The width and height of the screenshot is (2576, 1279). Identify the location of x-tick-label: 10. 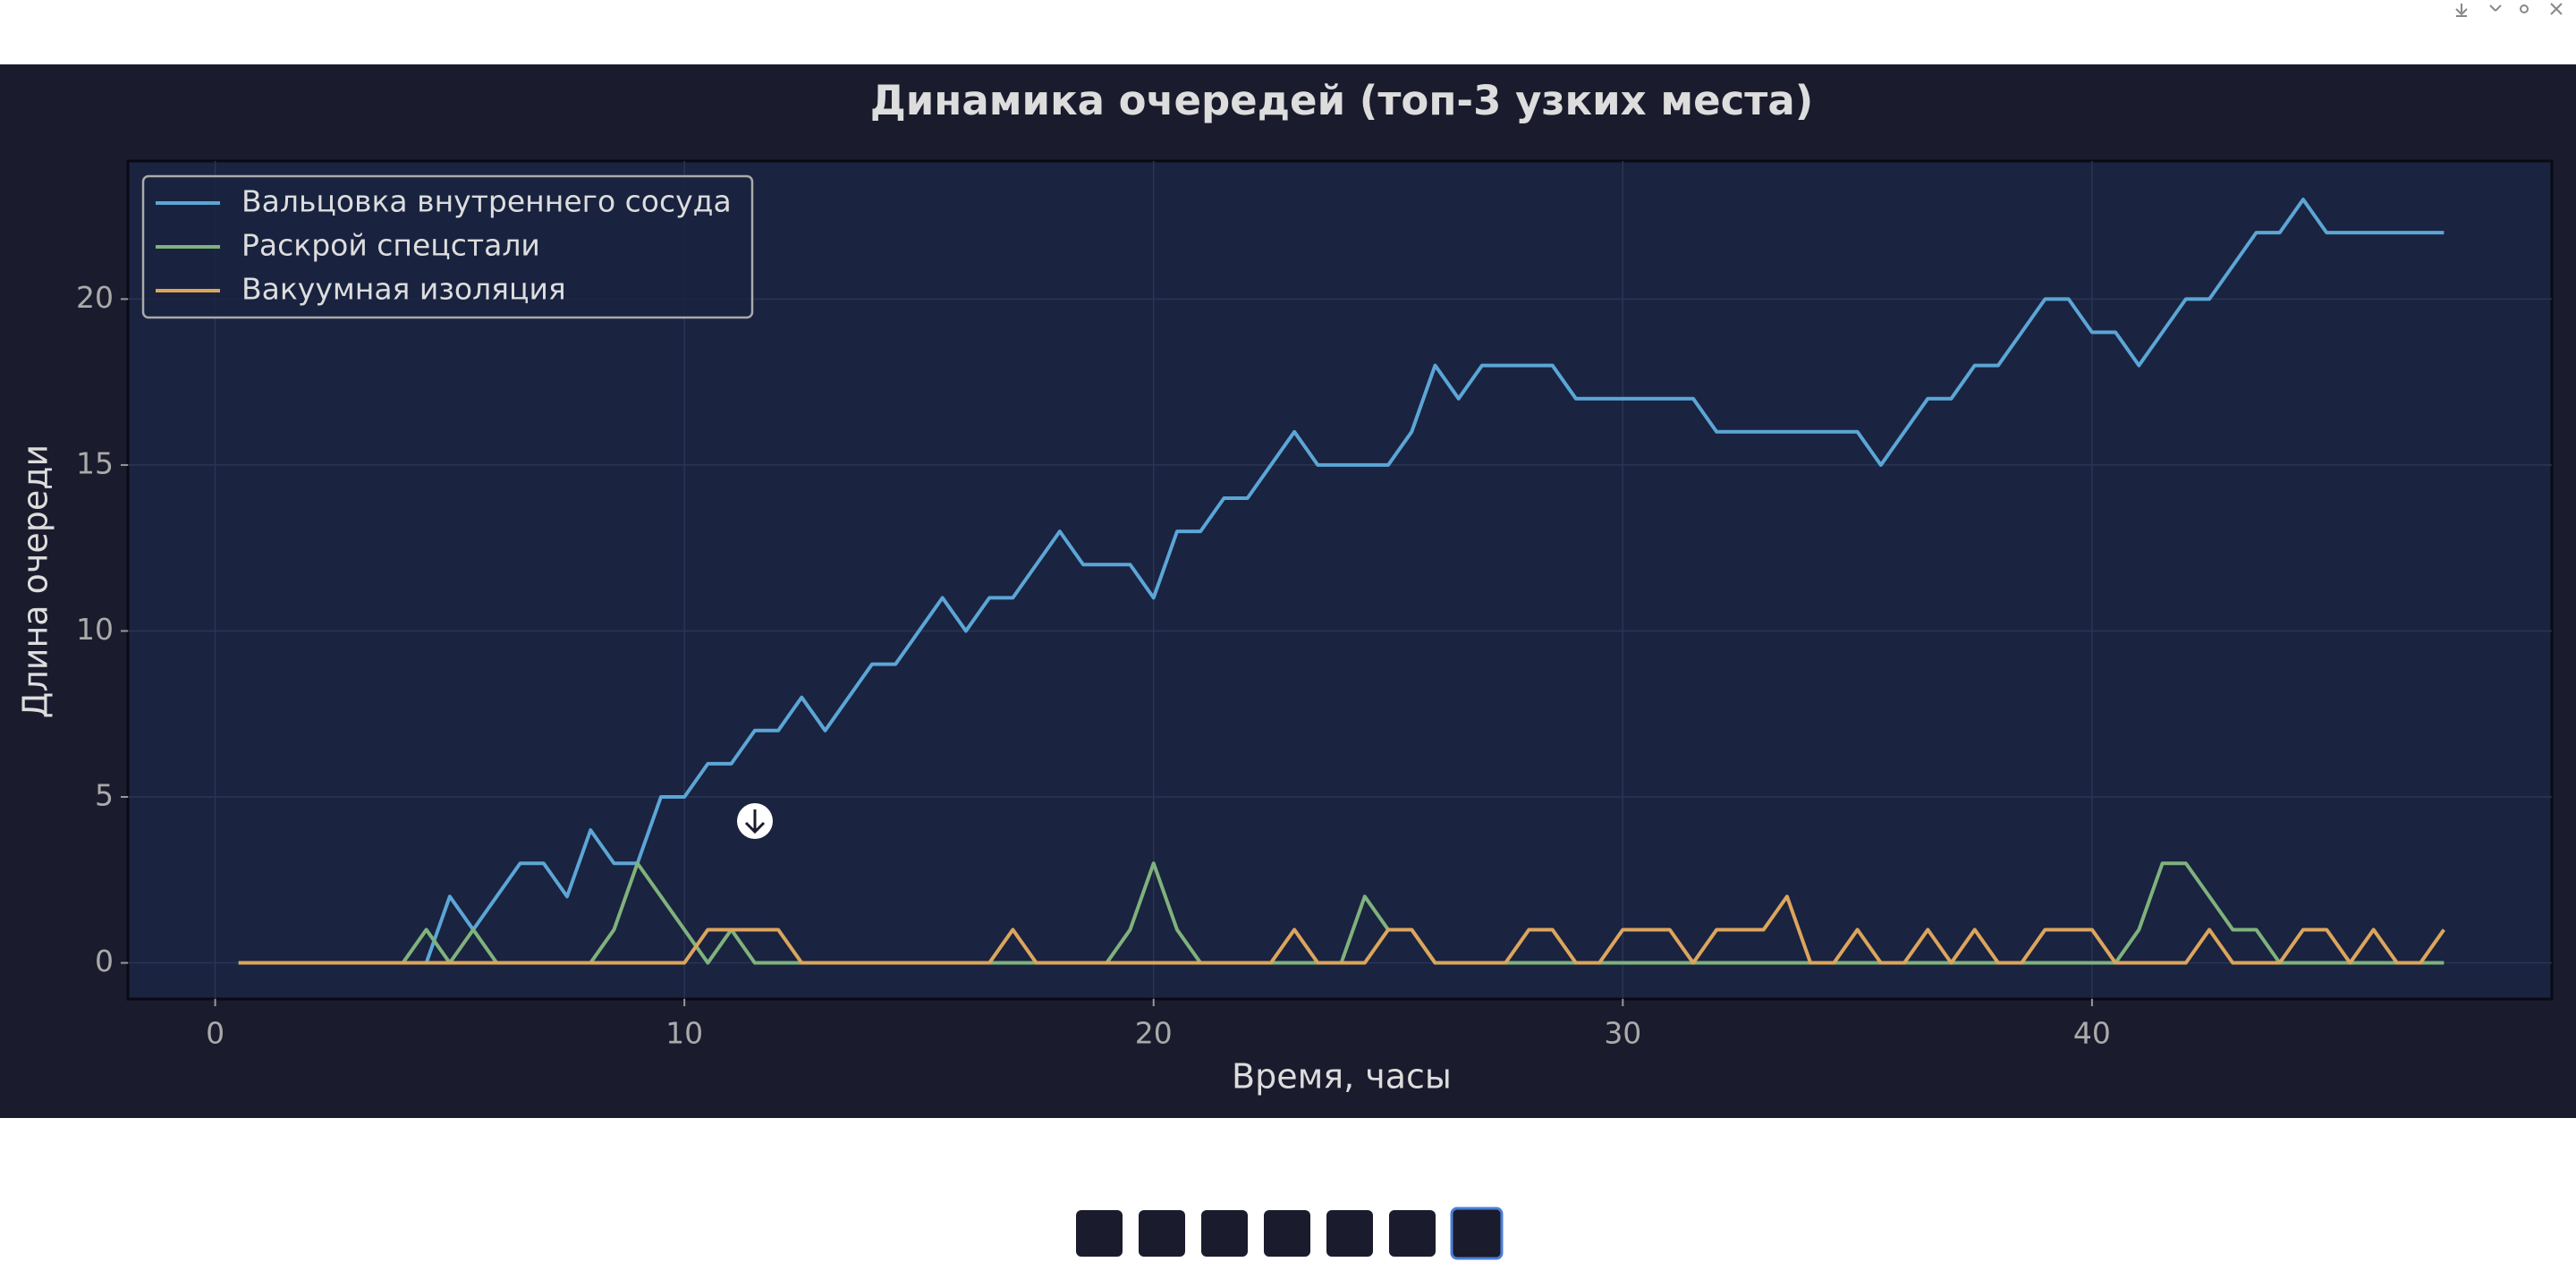
(684, 1034).